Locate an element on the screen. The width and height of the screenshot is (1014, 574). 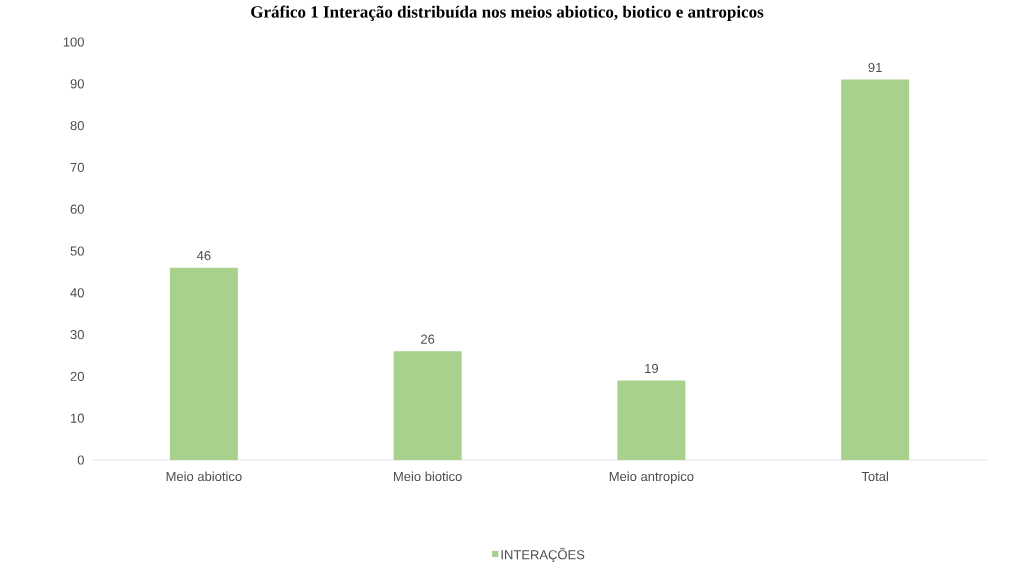
data-label: 46 is located at coordinates (203, 255).